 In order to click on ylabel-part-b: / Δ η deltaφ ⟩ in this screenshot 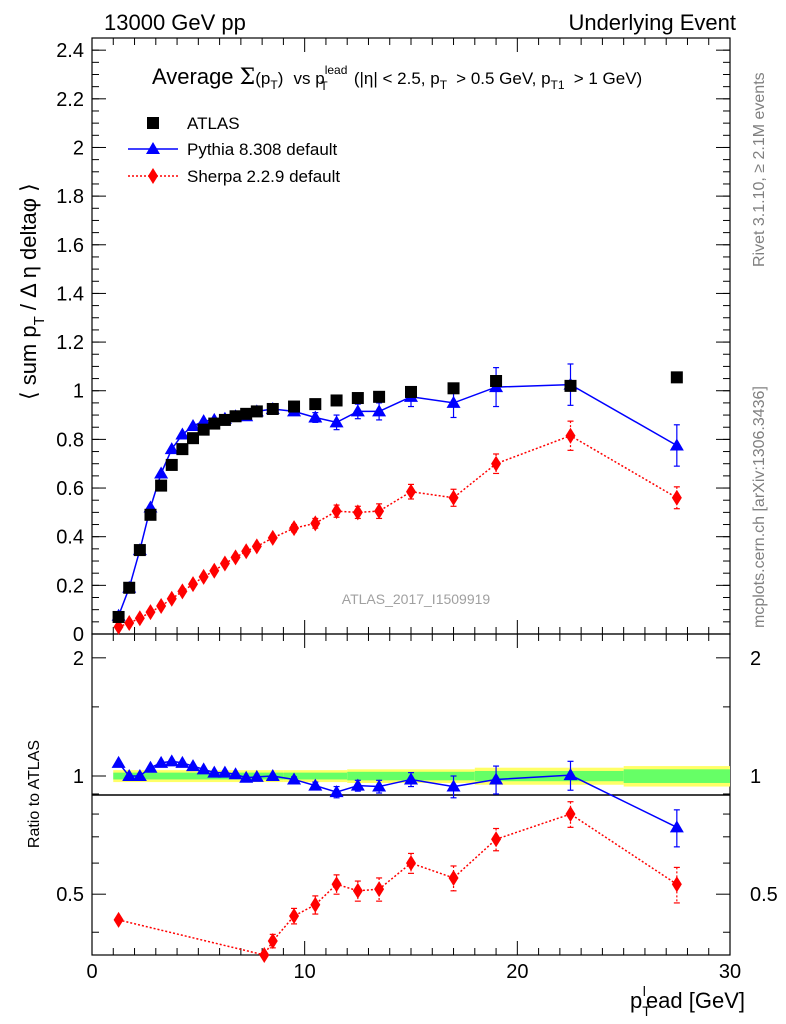, I will do `click(28, 249)`.